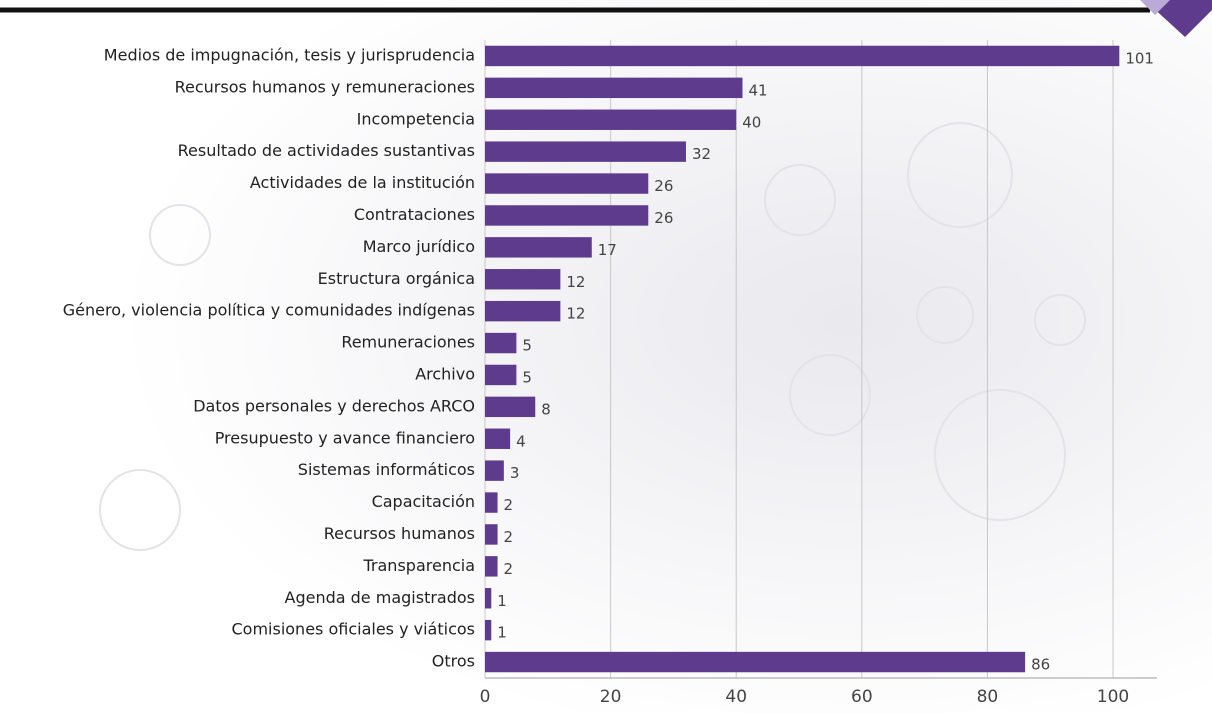  I want to click on y-tick-label: Marco jurídico, so click(419, 246).